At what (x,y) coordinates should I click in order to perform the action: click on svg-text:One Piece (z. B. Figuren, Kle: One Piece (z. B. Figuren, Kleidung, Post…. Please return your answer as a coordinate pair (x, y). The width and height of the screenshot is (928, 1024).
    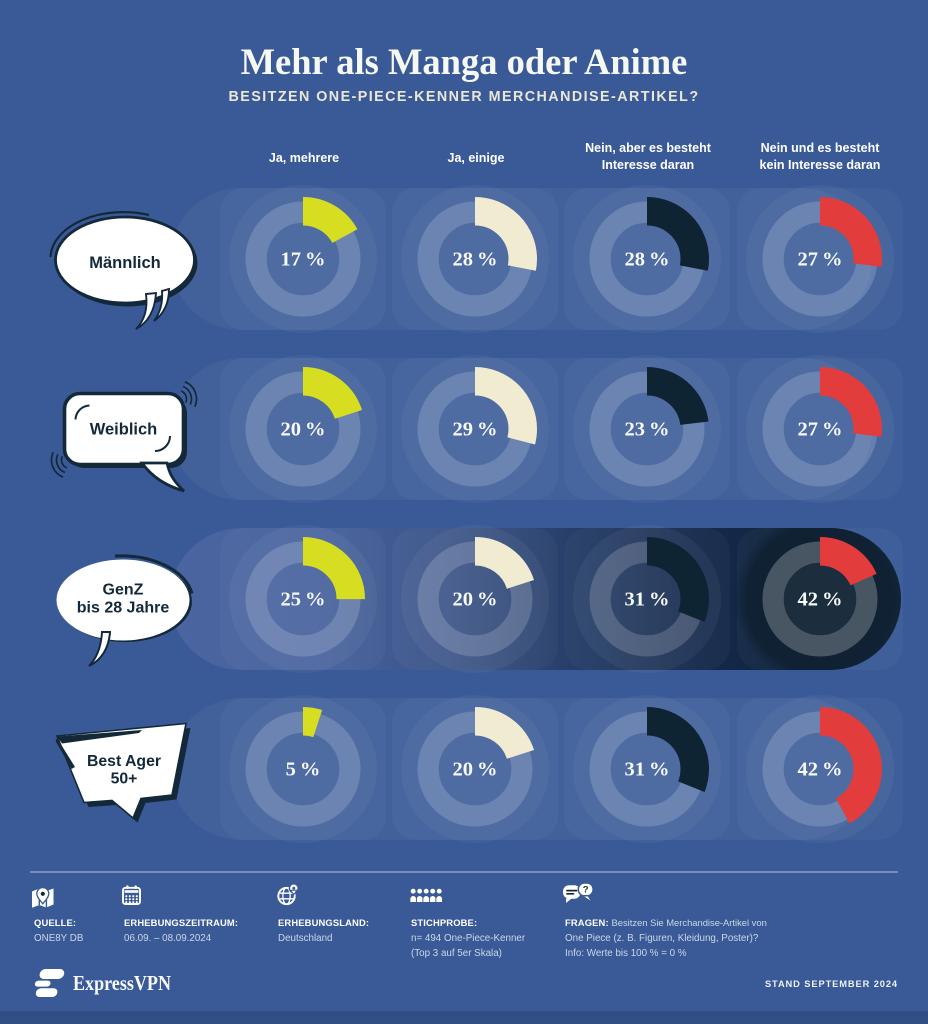
    Looking at the image, I should click on (662, 938).